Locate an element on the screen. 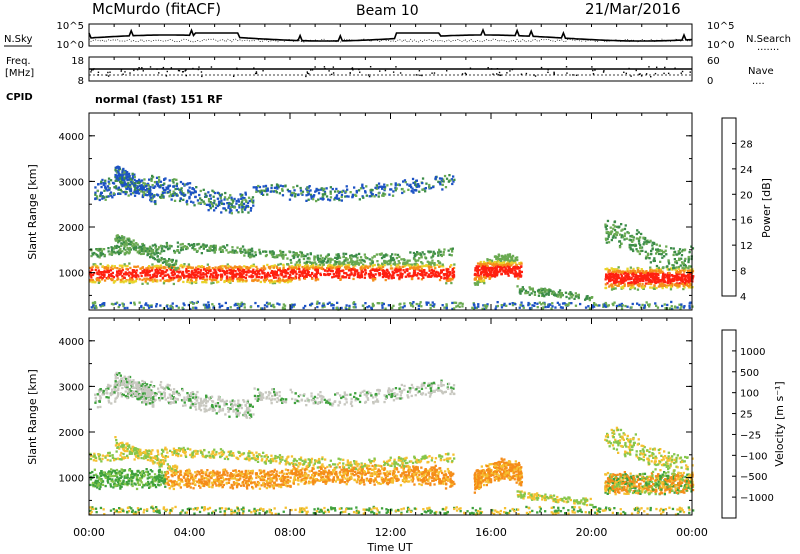 This screenshot has height=554, width=800. freq-tick-top: 18 is located at coordinates (77, 61).